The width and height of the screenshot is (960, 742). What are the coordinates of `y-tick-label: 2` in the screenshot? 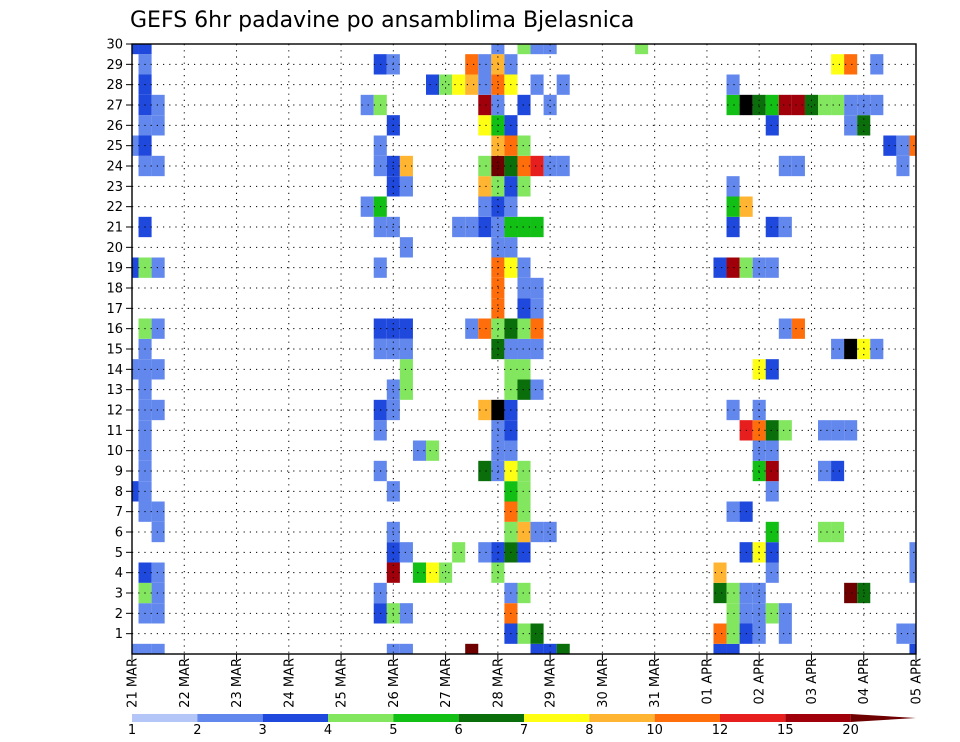 It's located at (119, 614).